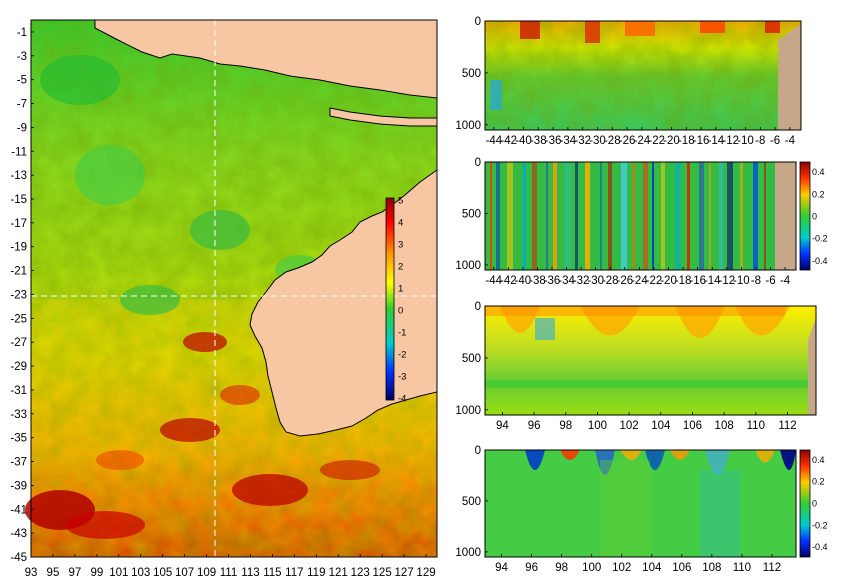  I want to click on map-y-tick-label: -39, so click(18, 486).